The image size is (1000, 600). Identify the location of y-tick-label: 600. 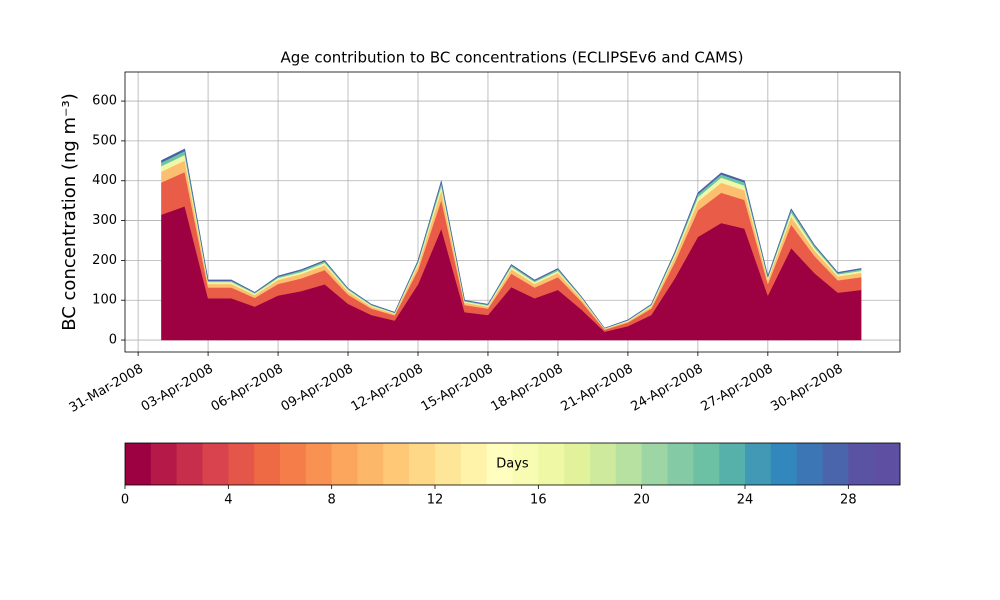
(104, 101).